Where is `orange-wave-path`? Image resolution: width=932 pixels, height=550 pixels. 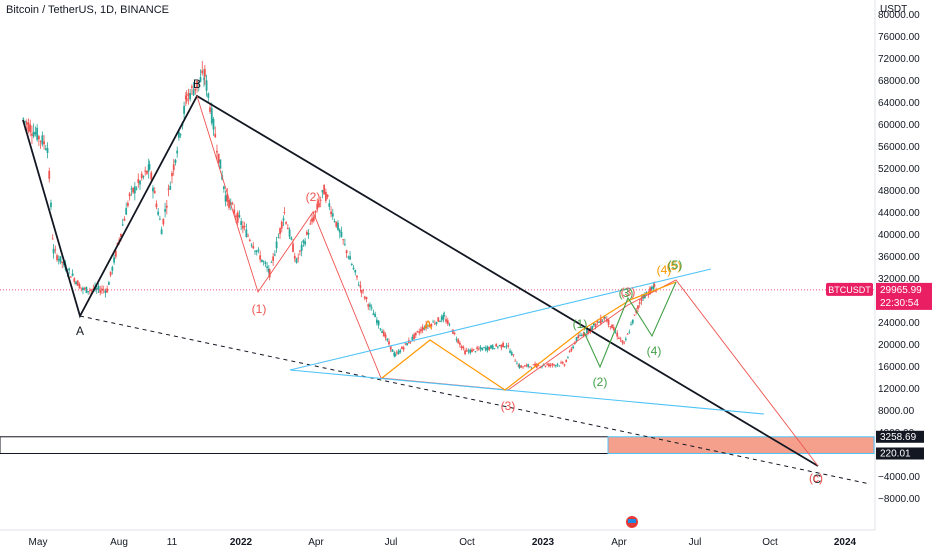 orange-wave-path is located at coordinates (529, 336).